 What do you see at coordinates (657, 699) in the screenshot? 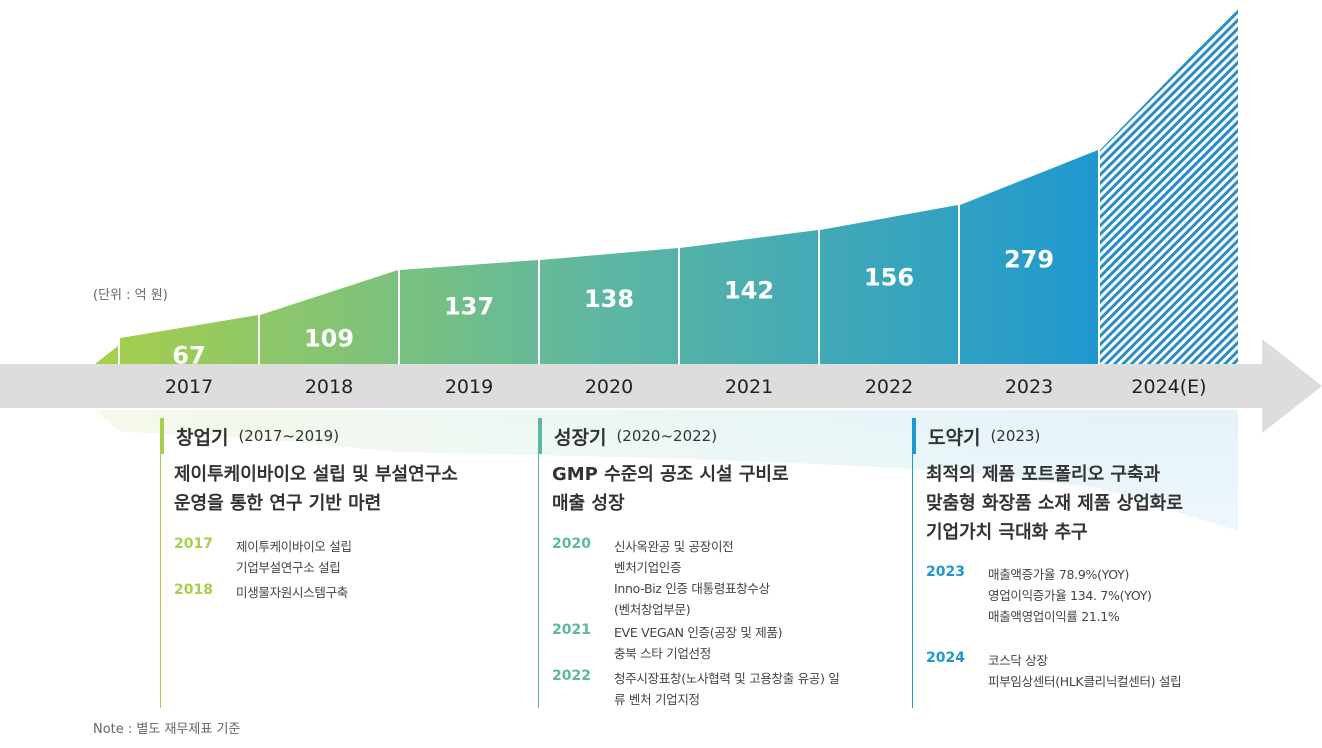
I see `milestone-text: 류 벤처 기업지정` at bounding box center [657, 699].